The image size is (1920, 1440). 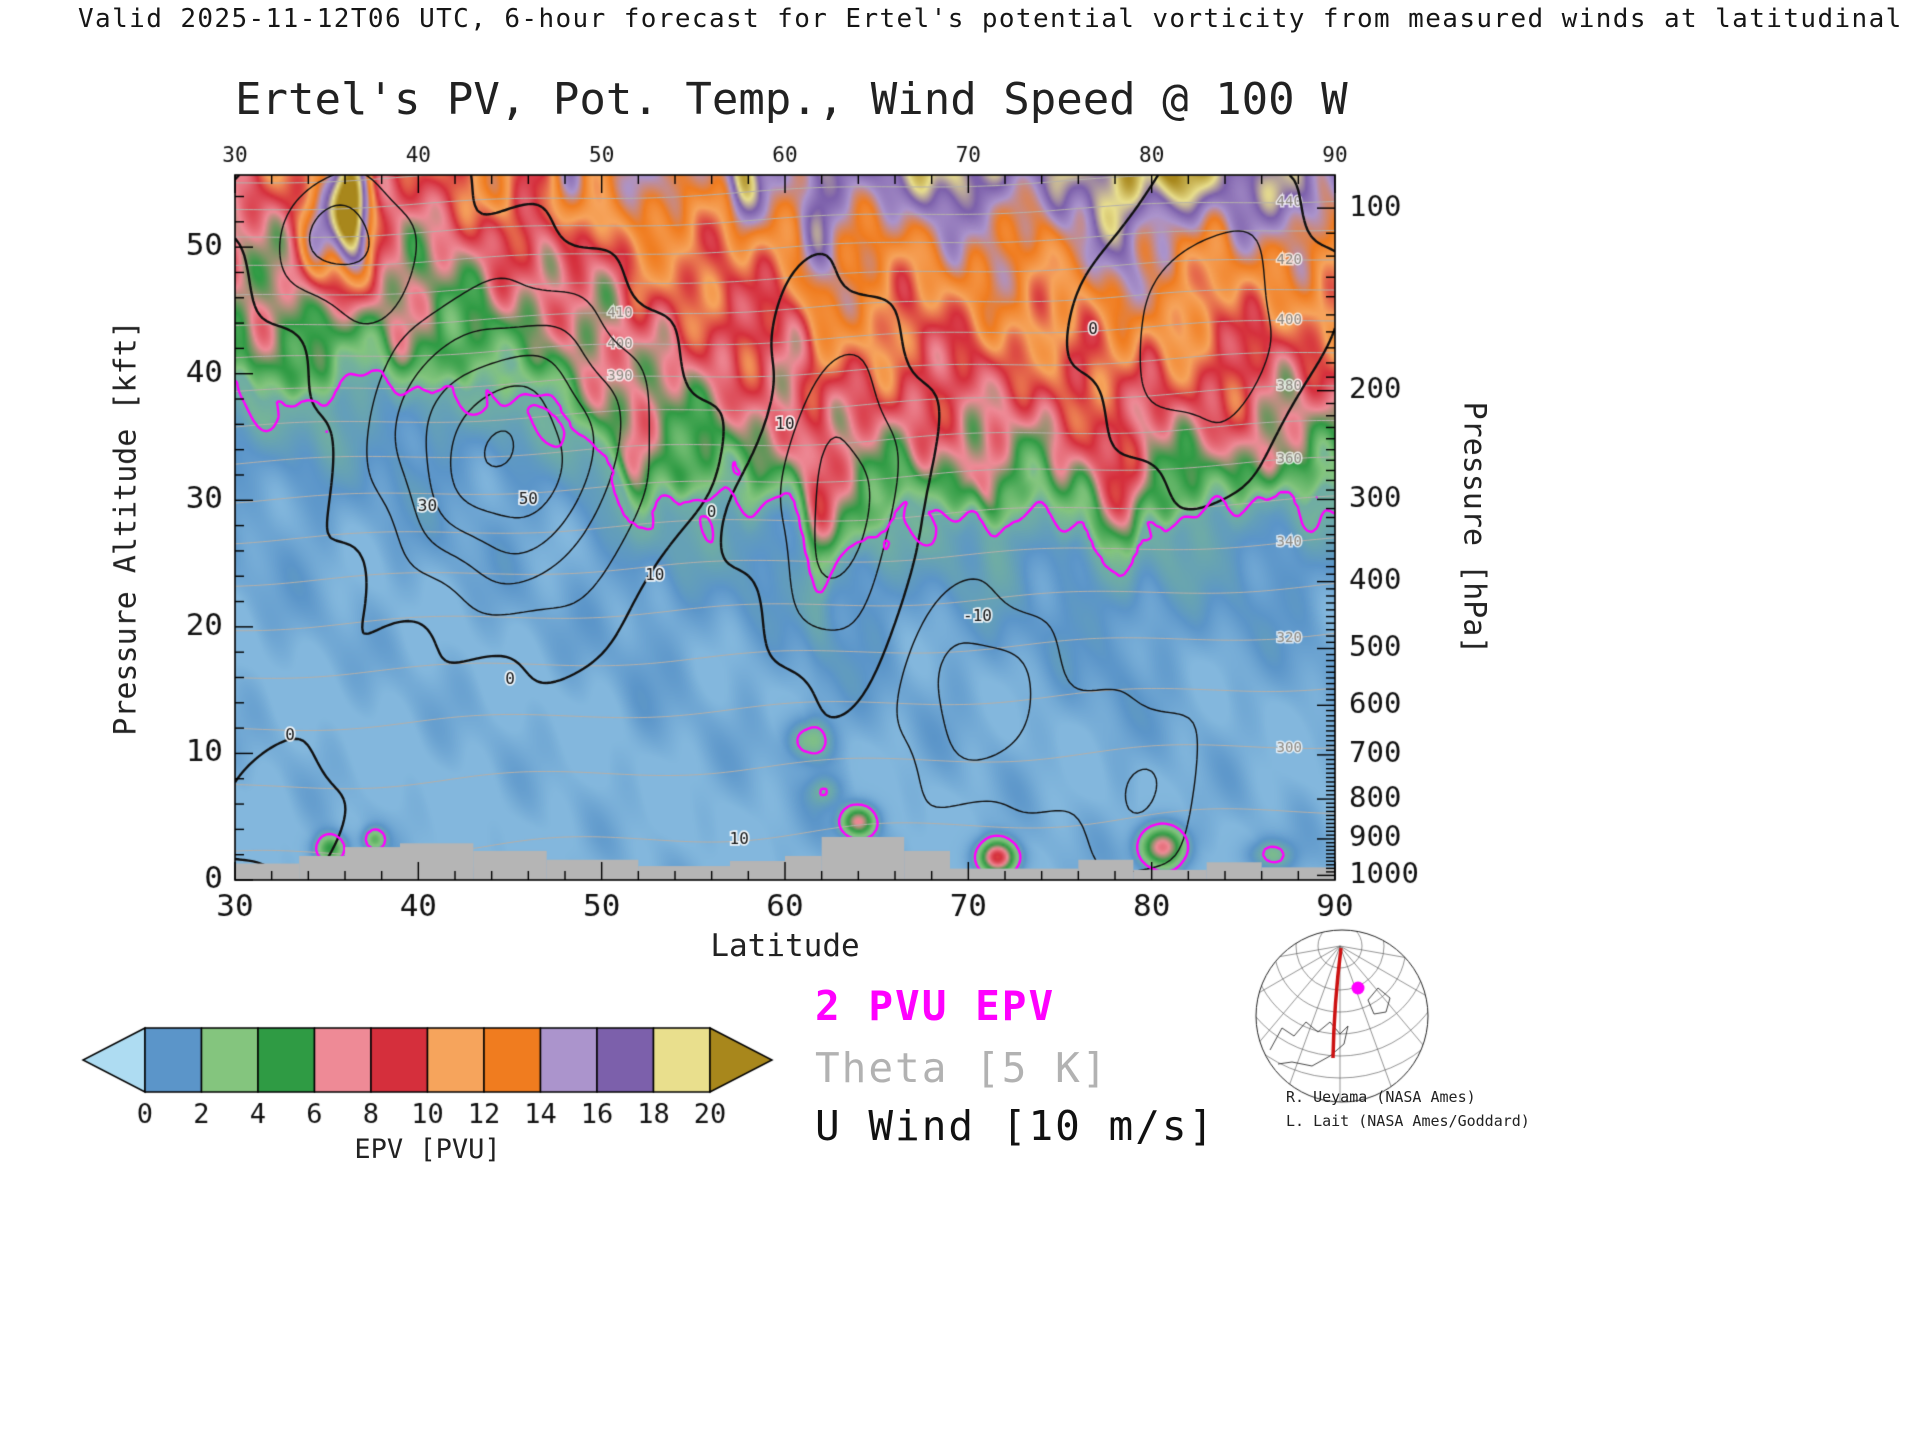 I want to click on legend-wind-contour: U Wind [10 m/s], so click(x=1015, y=1126).